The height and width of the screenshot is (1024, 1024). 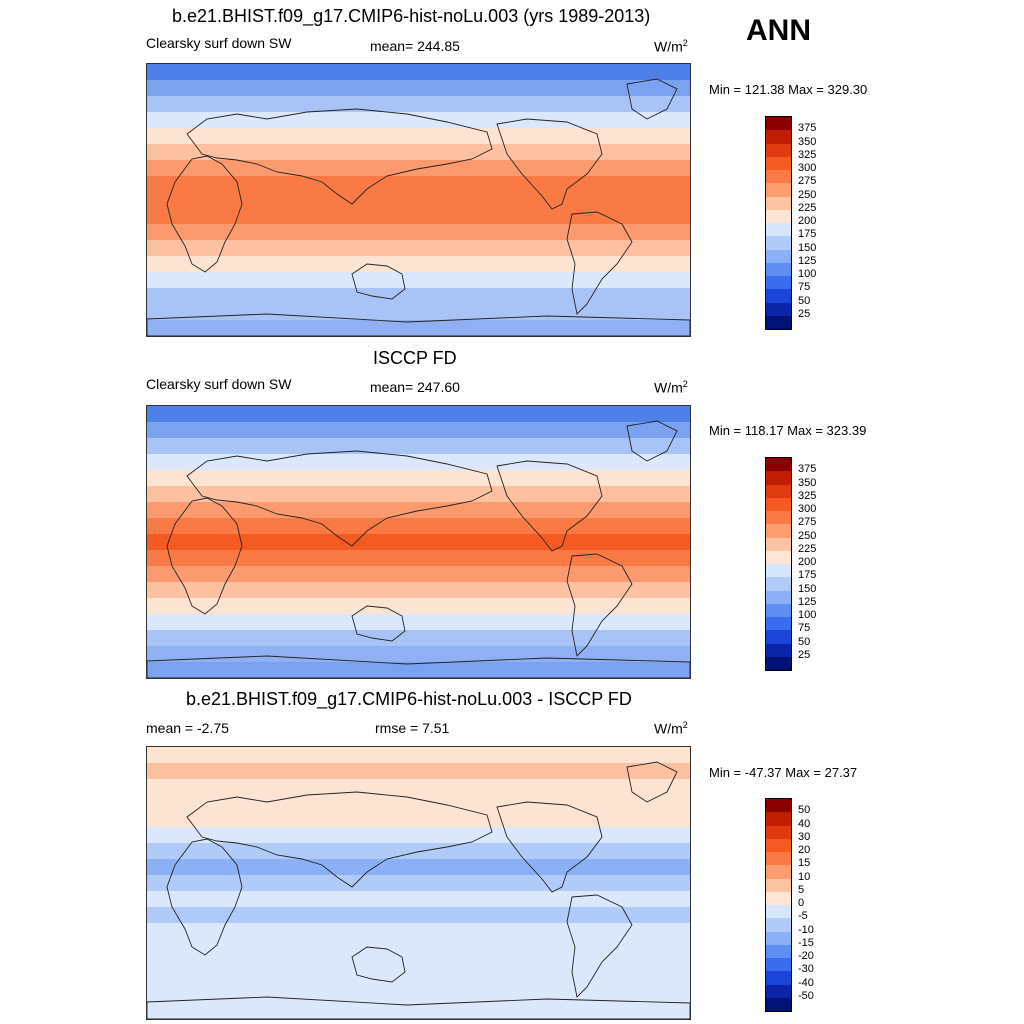 I want to click on panel-1-units: W/m2, so click(x=671, y=46).